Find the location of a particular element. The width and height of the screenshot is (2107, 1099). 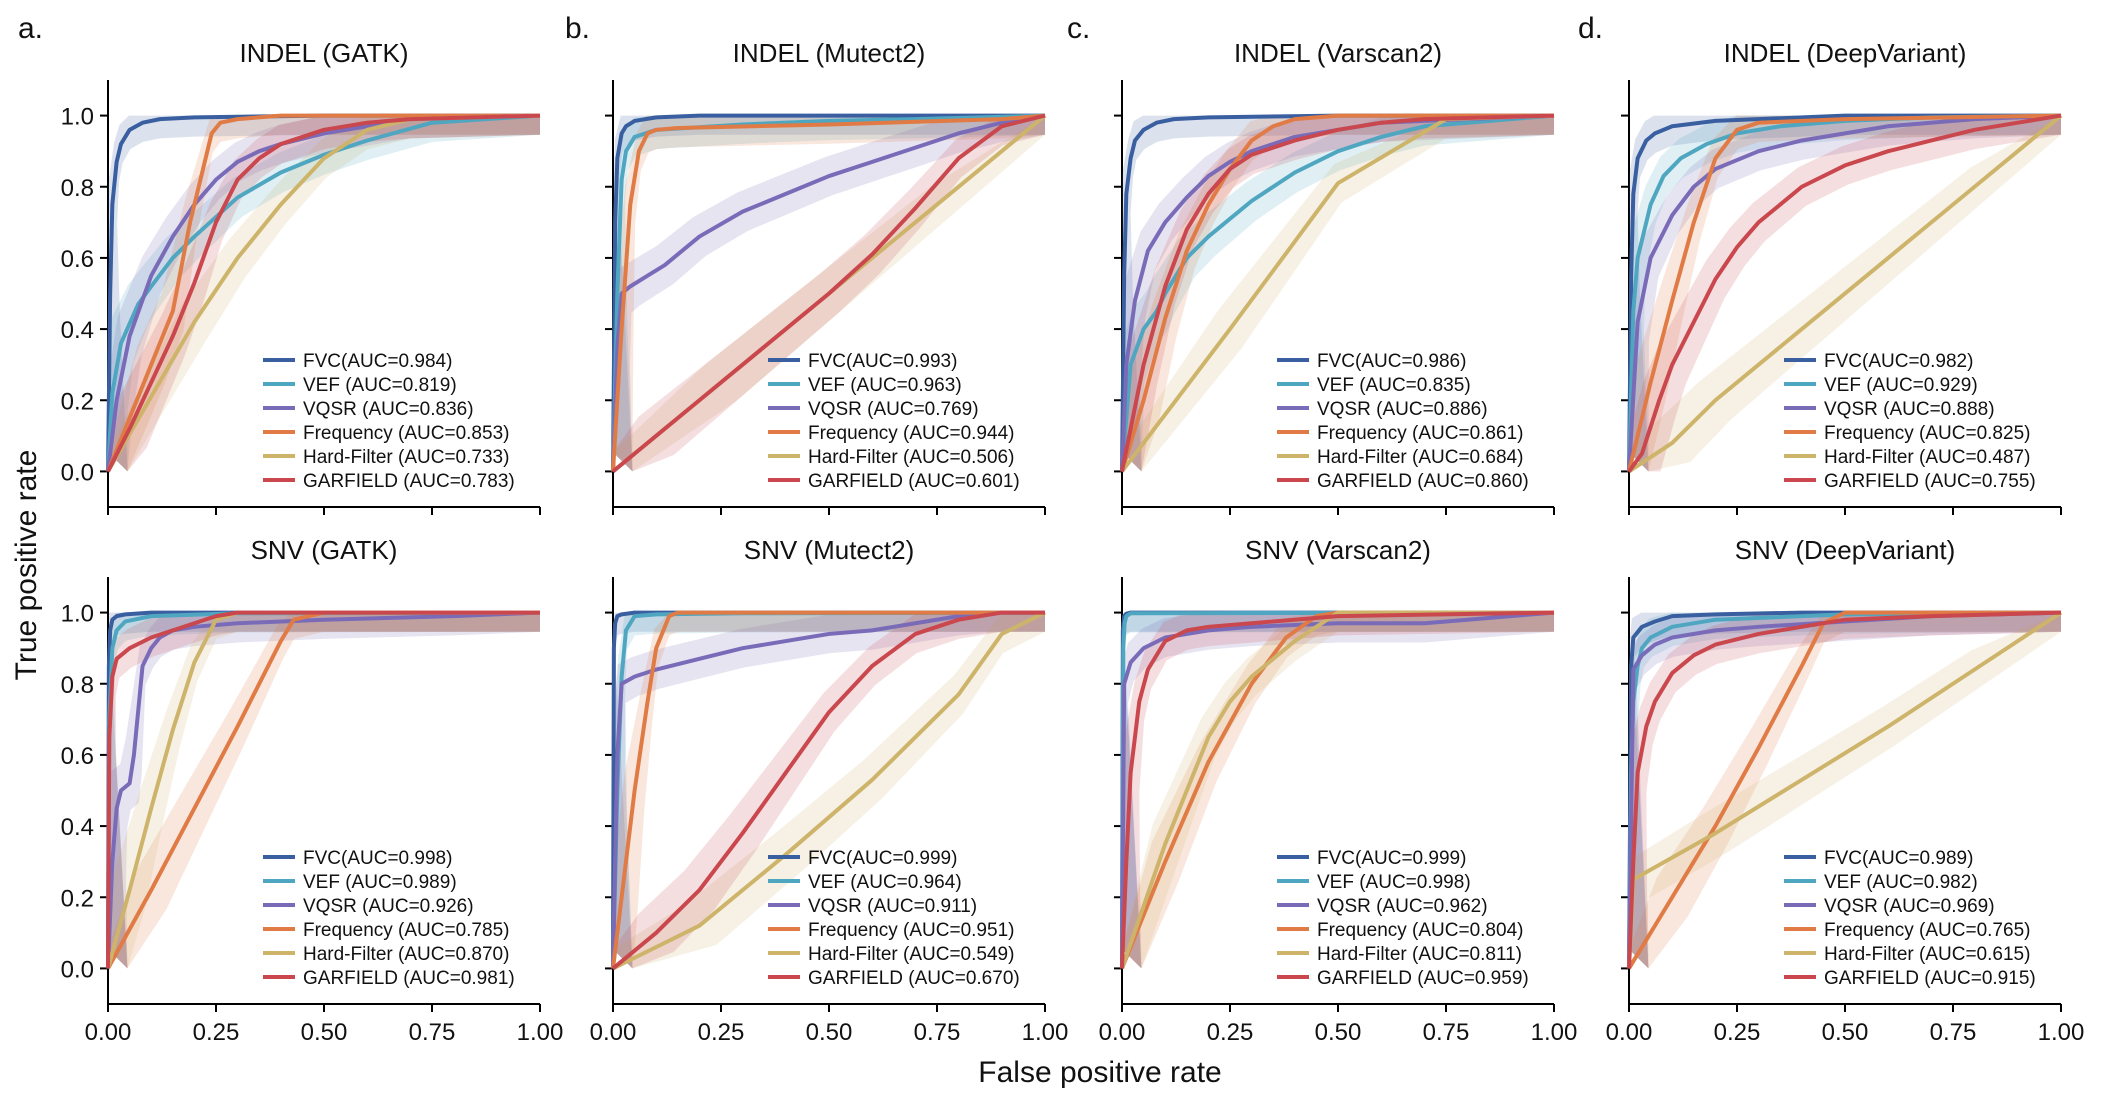

panel-7-legend-label-vef: VEF (AUC=0.998) is located at coordinates (1394, 882).